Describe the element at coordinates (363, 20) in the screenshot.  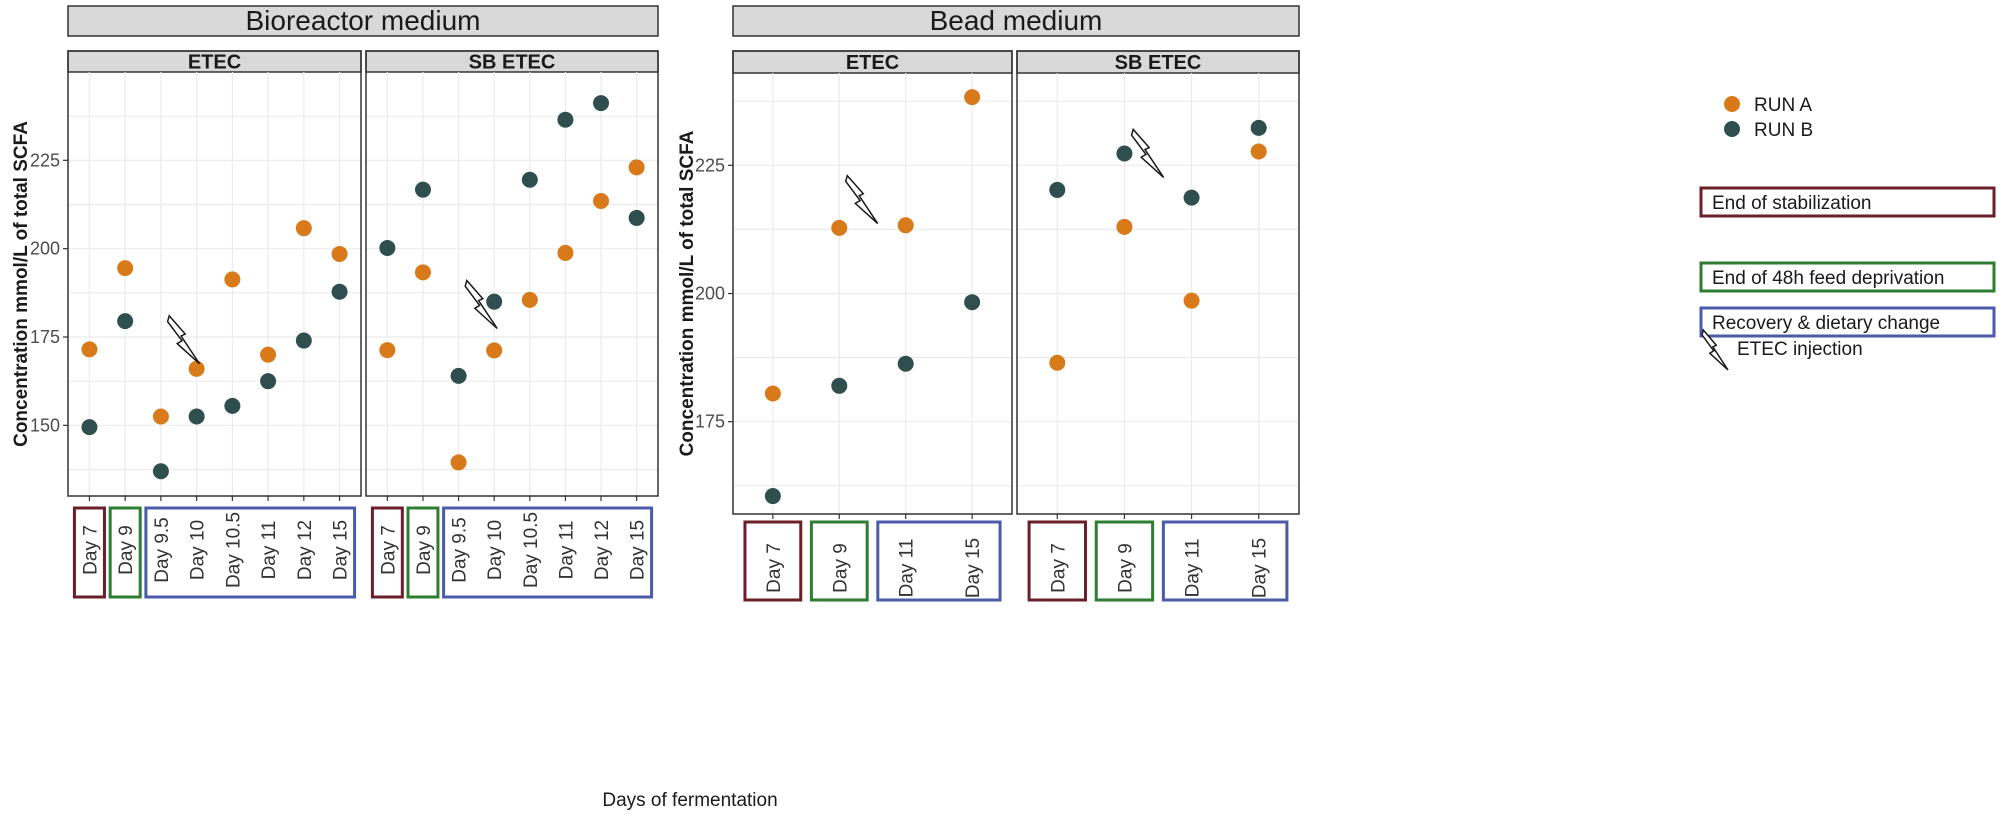
I see `group-title: Bioreactor medium` at that location.